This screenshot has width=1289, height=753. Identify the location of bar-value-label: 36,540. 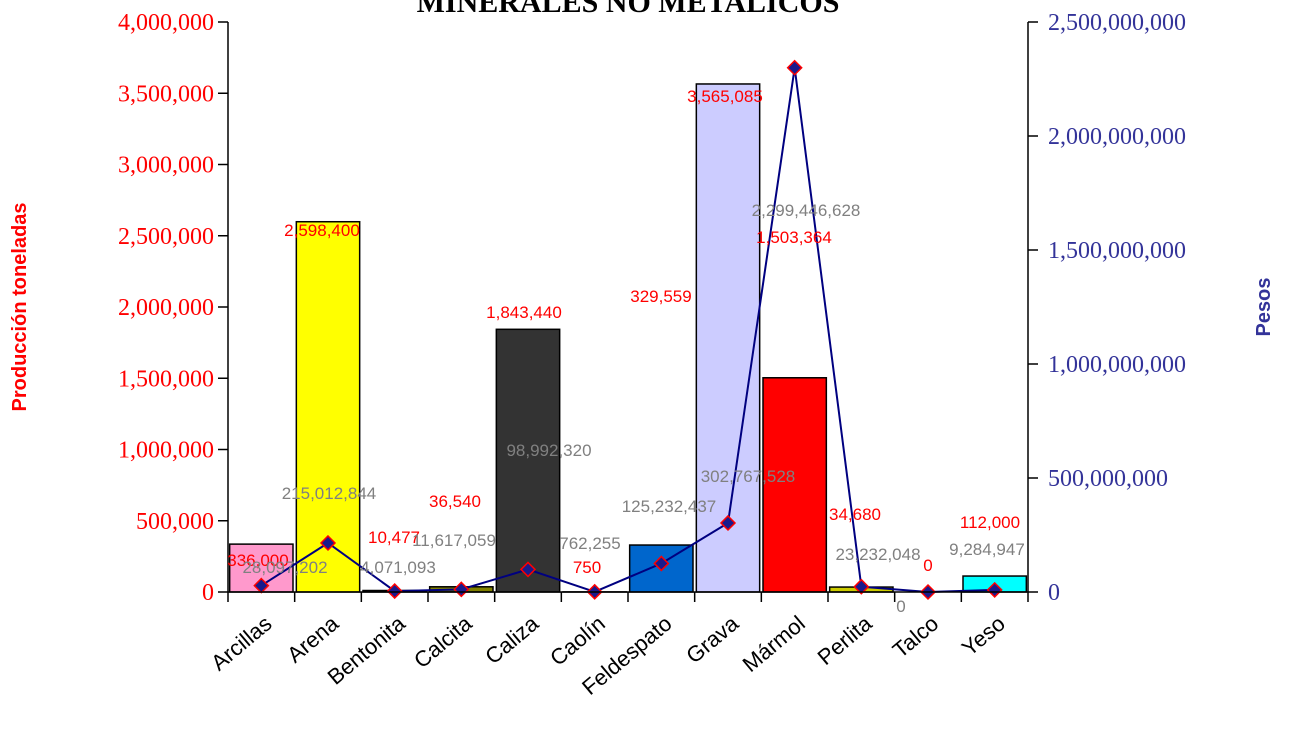
(455, 501).